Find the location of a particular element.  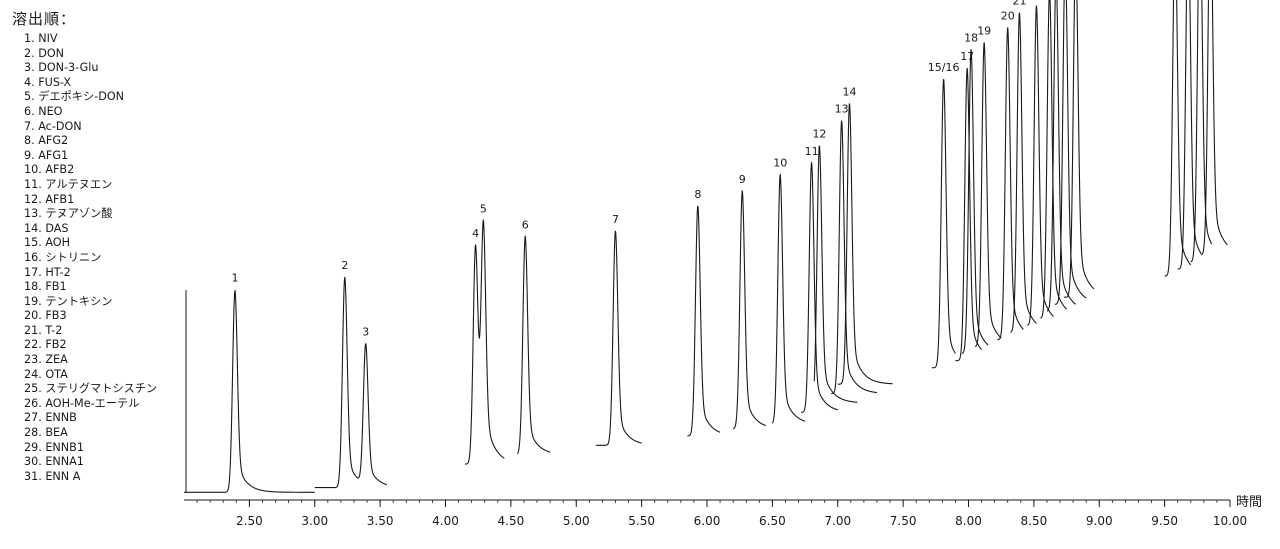

x-tick-label: 2.50 is located at coordinates (249, 521).